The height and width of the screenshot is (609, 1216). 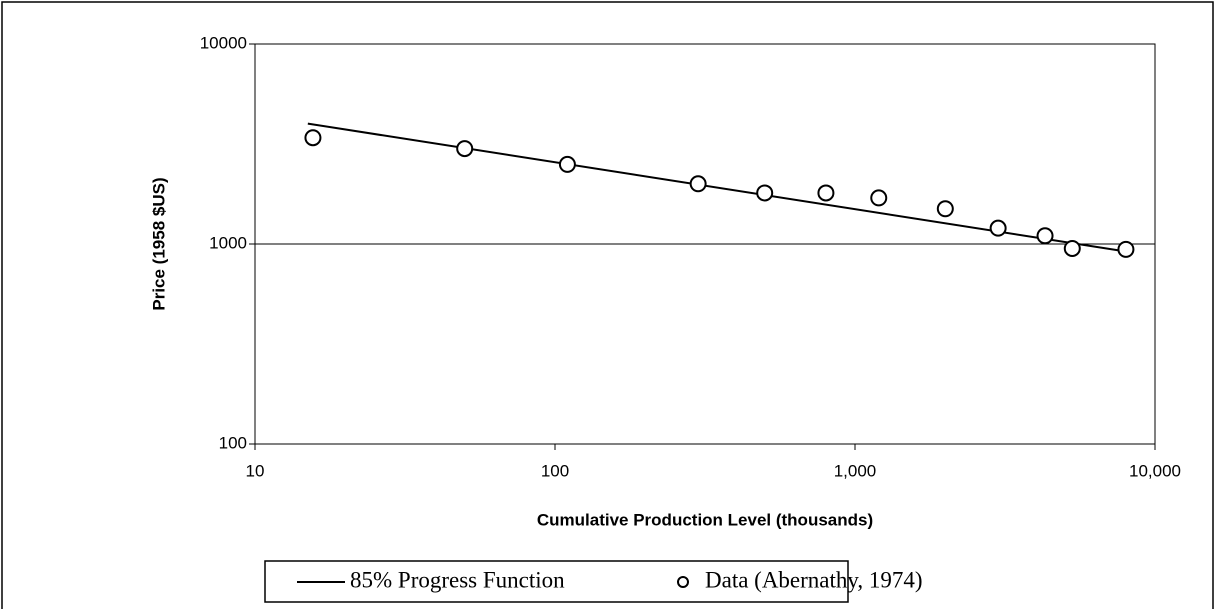 What do you see at coordinates (223, 42) in the screenshot?
I see `y-tick-label: 10000` at bounding box center [223, 42].